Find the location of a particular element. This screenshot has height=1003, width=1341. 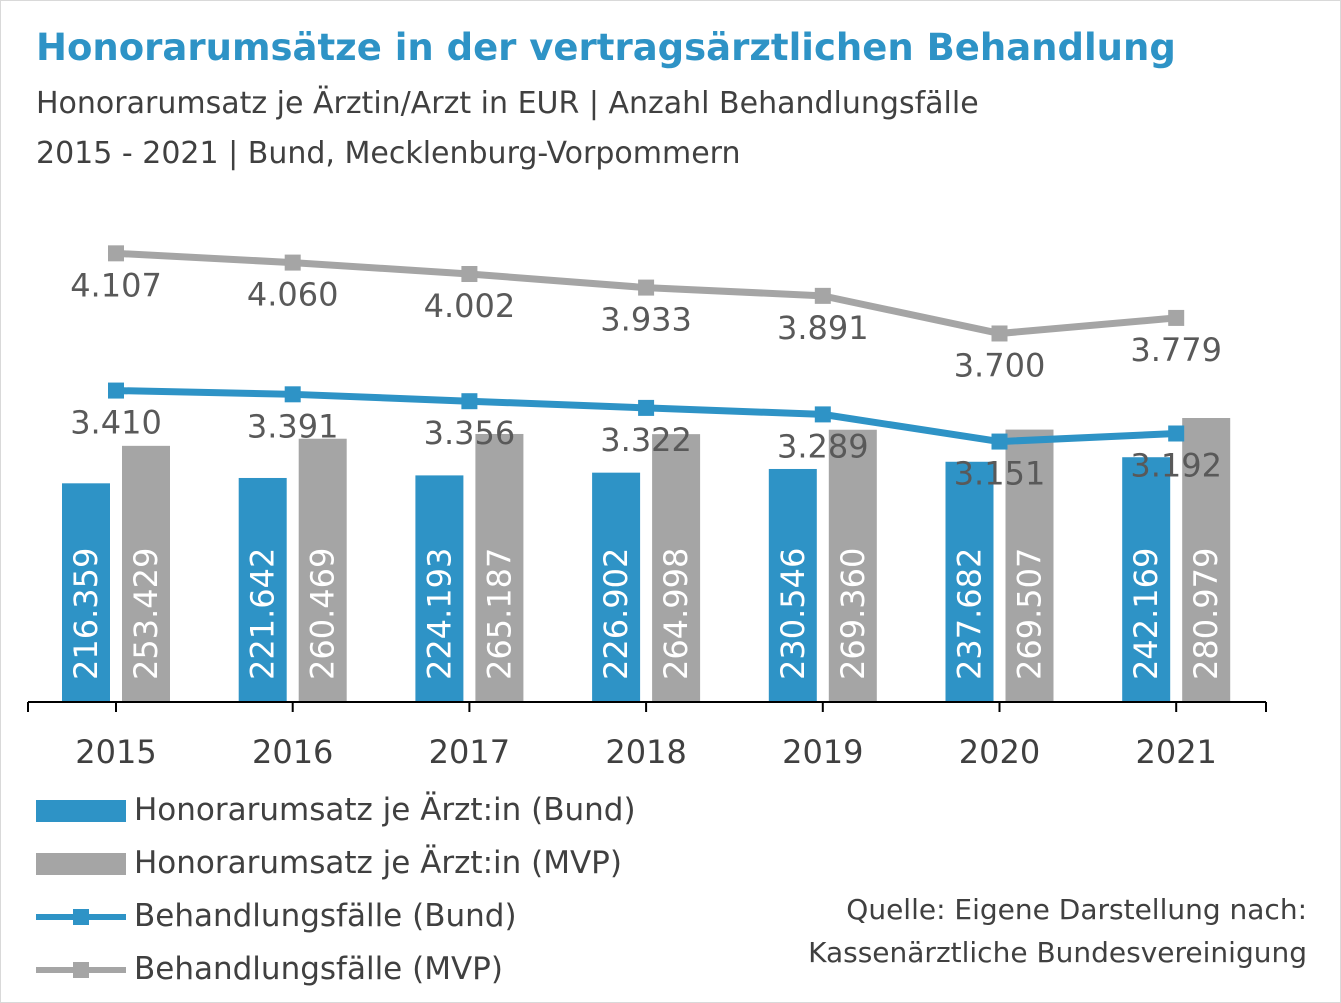

legend-swatch-line-bund is located at coordinates (81, 917).